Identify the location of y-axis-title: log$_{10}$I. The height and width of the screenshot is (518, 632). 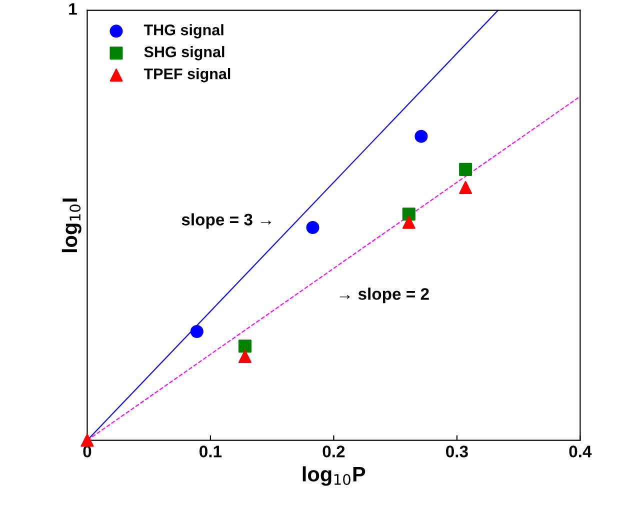
(72, 225).